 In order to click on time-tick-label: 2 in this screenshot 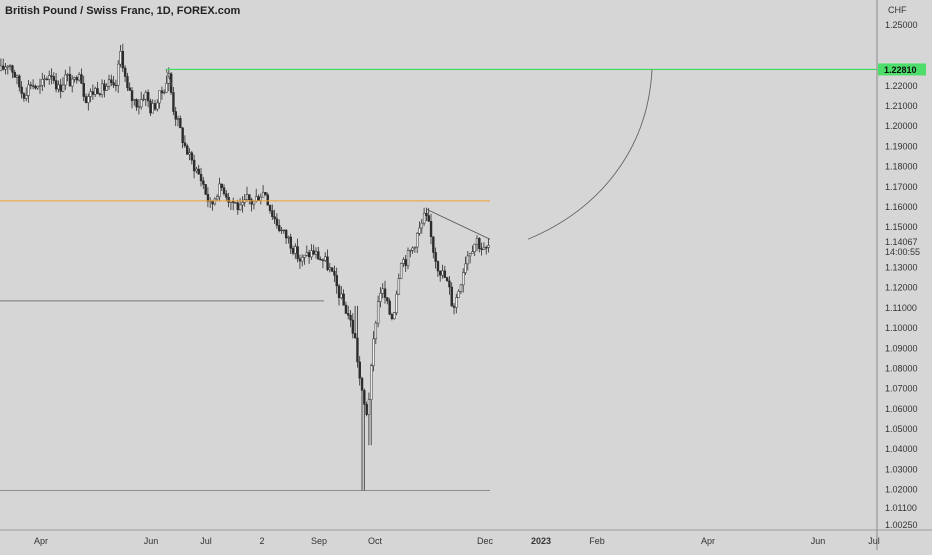, I will do `click(261, 541)`.